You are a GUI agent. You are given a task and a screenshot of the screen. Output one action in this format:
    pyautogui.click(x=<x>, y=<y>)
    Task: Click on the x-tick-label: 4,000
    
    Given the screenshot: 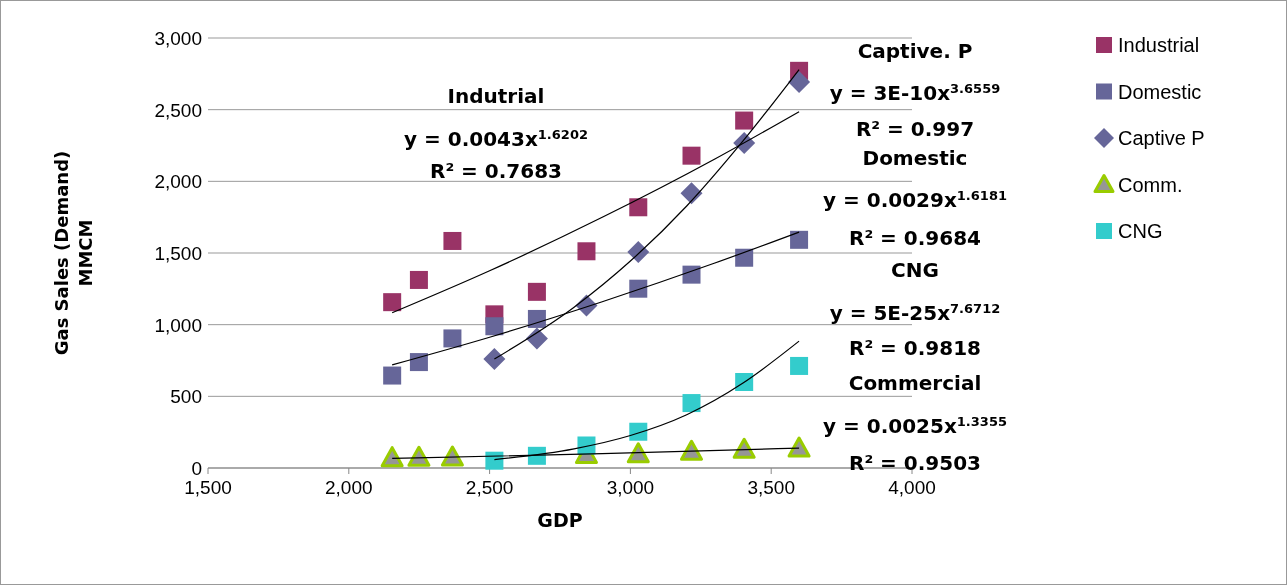 What is the action you would take?
    pyautogui.click(x=912, y=487)
    